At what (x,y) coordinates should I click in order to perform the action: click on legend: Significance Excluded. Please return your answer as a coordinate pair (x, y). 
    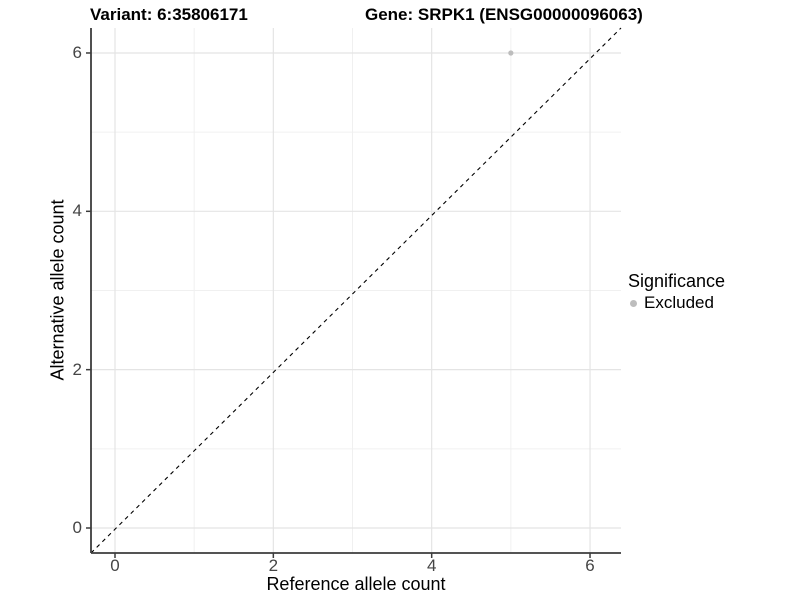
    Looking at the image, I should click on (676, 292).